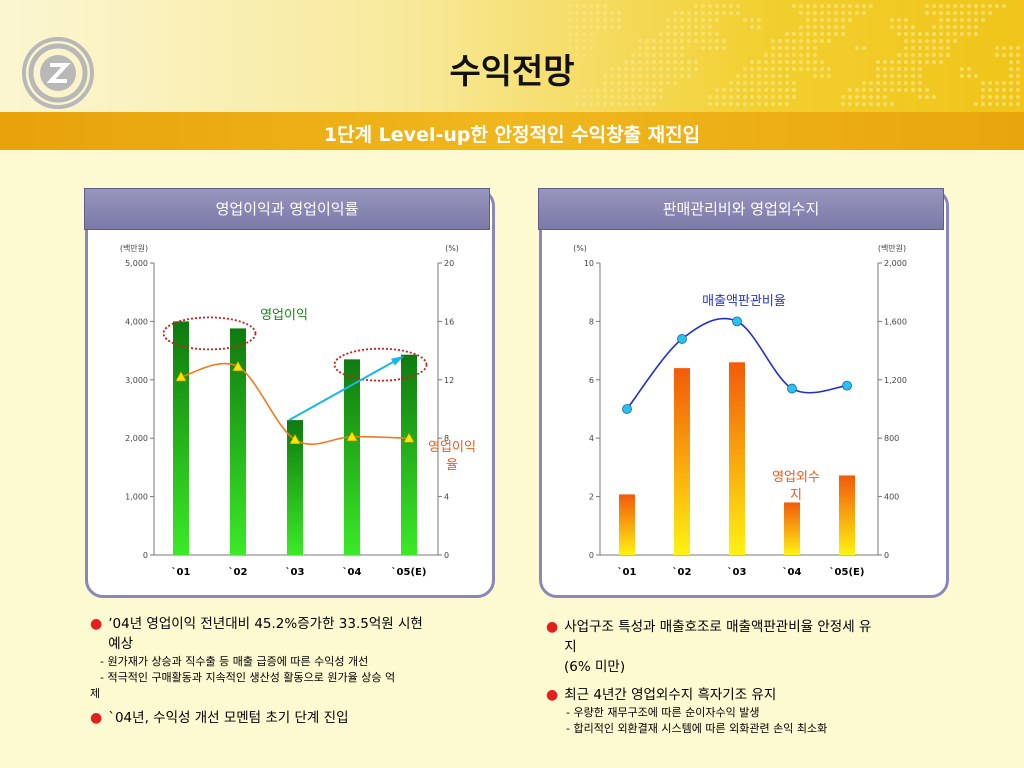  What do you see at coordinates (248, 677) in the screenshot?
I see `note-sub: - 적극적인 구매활동과 지속적인 생산성 활동으로 원가율 상승 억` at bounding box center [248, 677].